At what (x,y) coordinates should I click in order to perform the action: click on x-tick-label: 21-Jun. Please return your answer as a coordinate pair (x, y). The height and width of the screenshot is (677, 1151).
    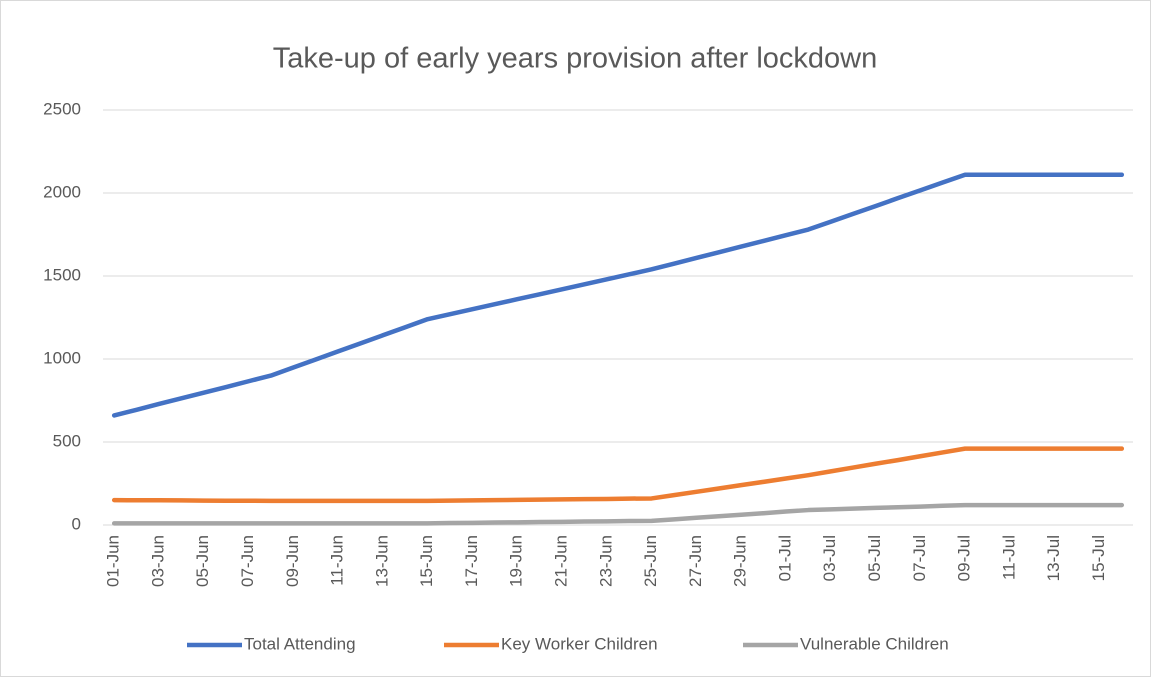
    Looking at the image, I should click on (561, 561).